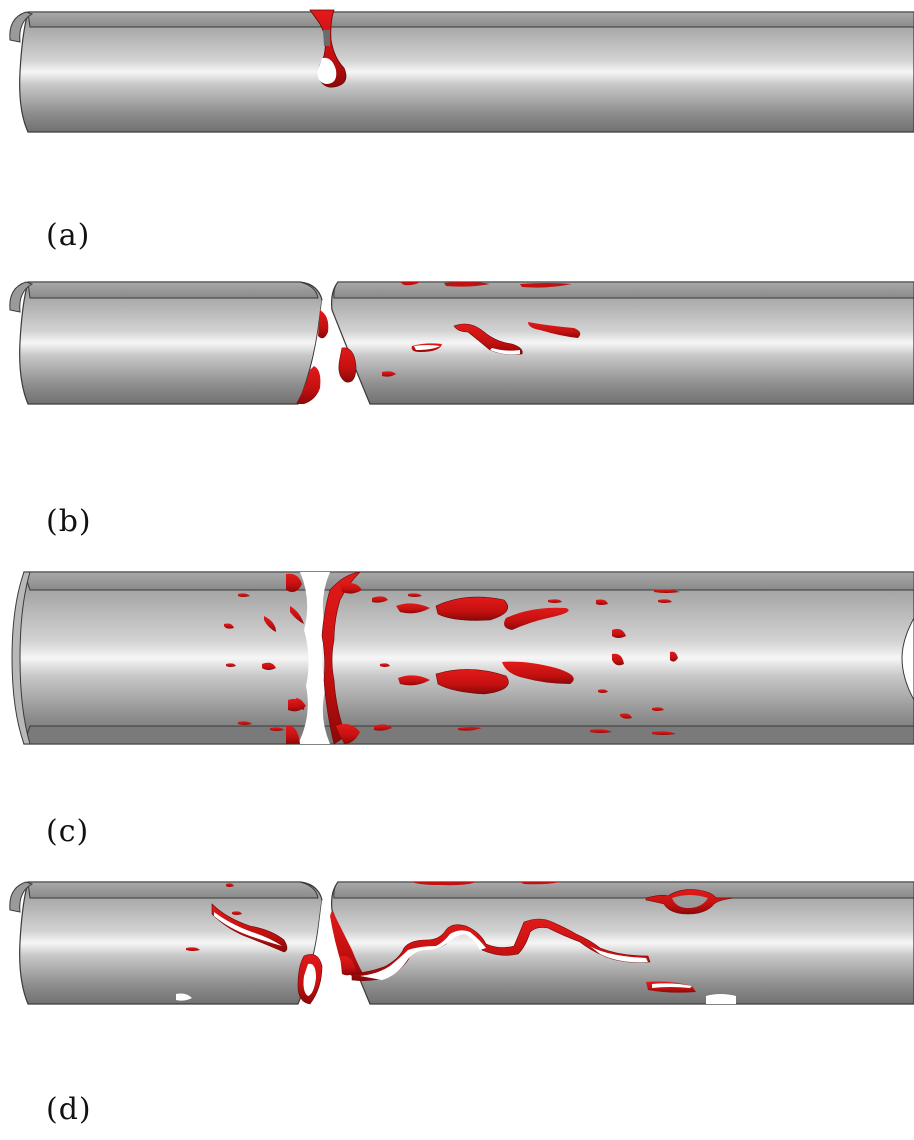 This screenshot has width=914, height=1140. Describe the element at coordinates (461, 343) in the screenshot. I see `pipe-b-image` at that location.